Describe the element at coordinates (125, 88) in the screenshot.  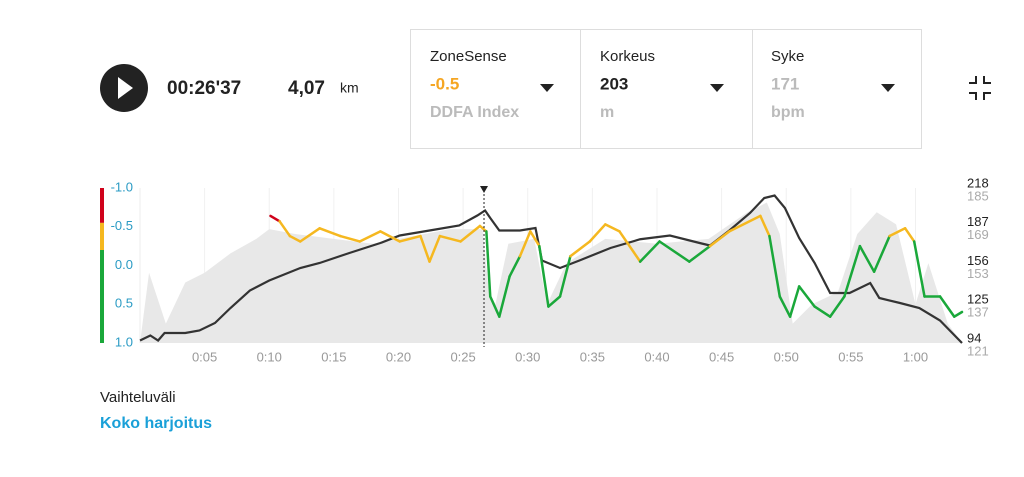
I see `play-icon` at that location.